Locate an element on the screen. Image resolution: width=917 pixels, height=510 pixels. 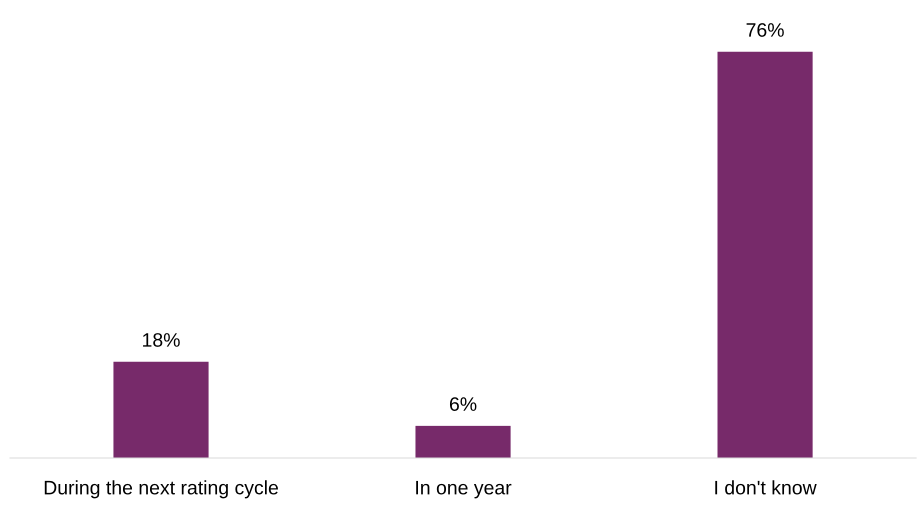
data-label: 76% is located at coordinates (765, 30).